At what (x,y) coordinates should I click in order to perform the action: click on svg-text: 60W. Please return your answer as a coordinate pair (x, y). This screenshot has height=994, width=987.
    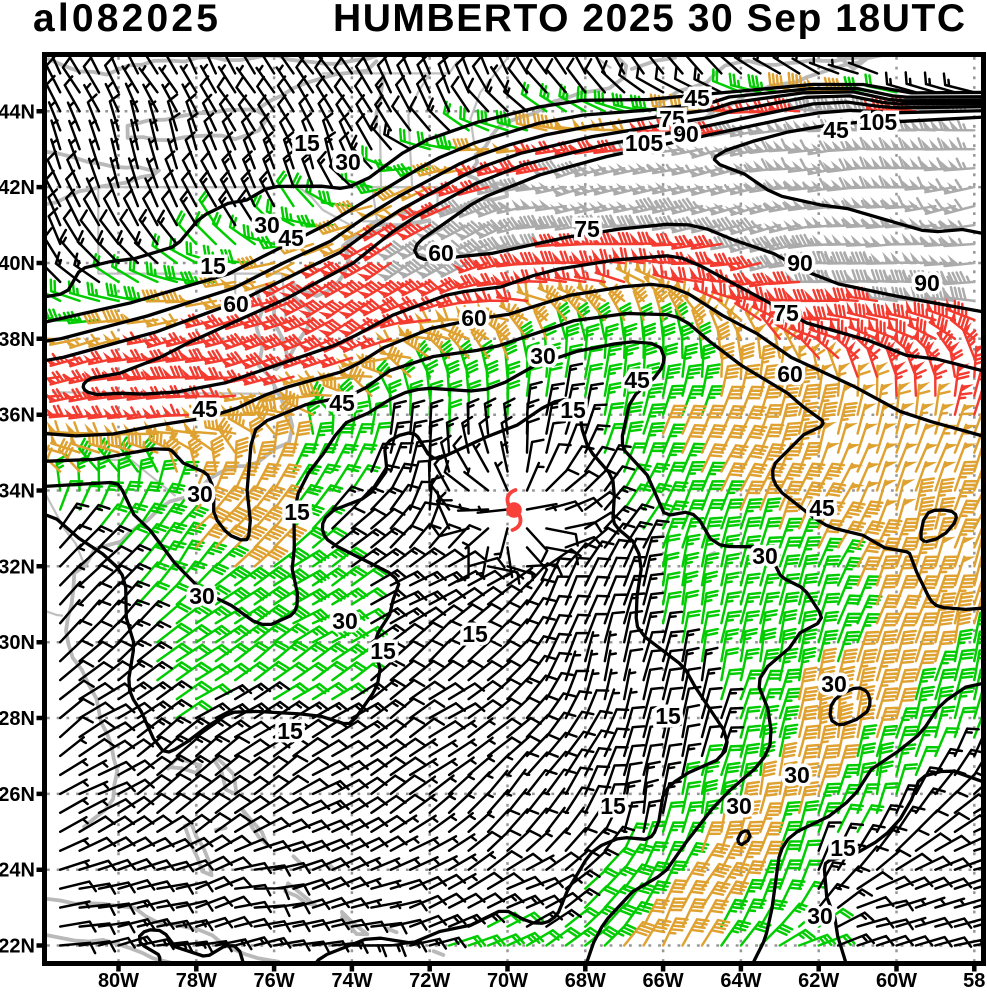
    Looking at the image, I should click on (896, 979).